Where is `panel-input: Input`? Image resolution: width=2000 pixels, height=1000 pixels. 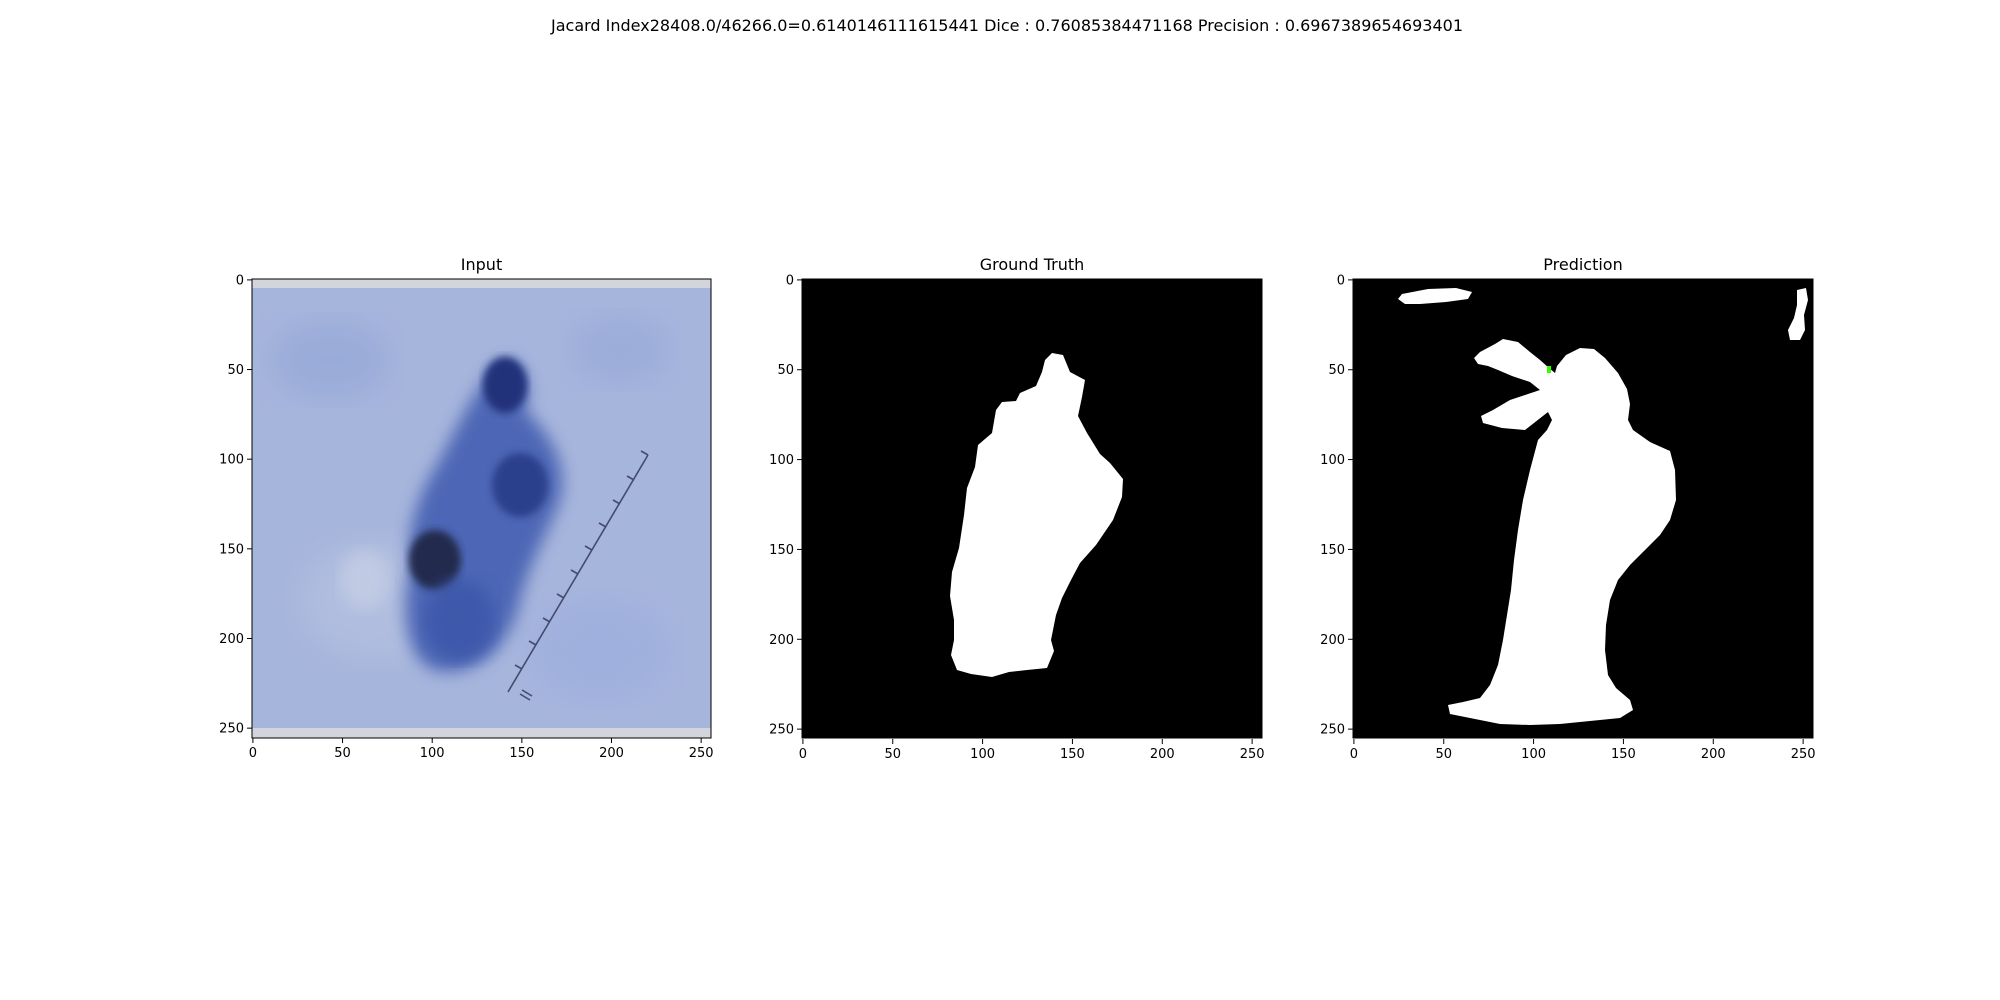 panel-input: Input is located at coordinates (466, 508).